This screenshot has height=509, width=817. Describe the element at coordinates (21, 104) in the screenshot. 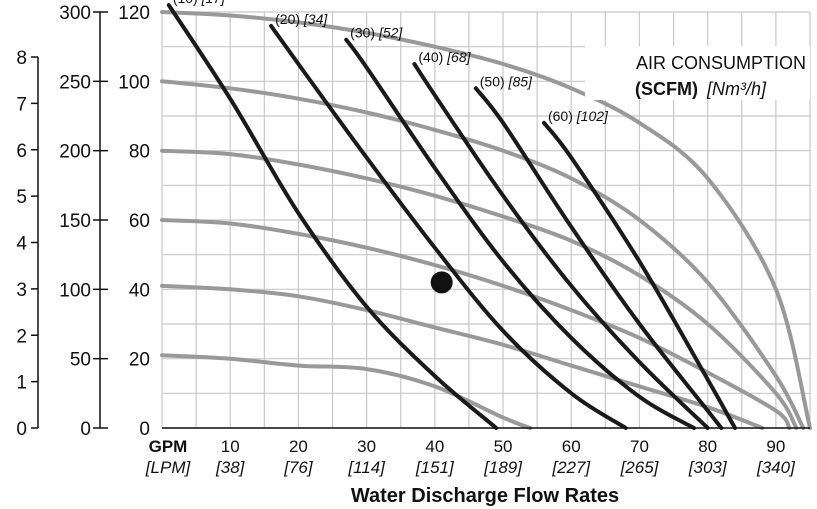

I see `y3-tick-label: 7` at that location.